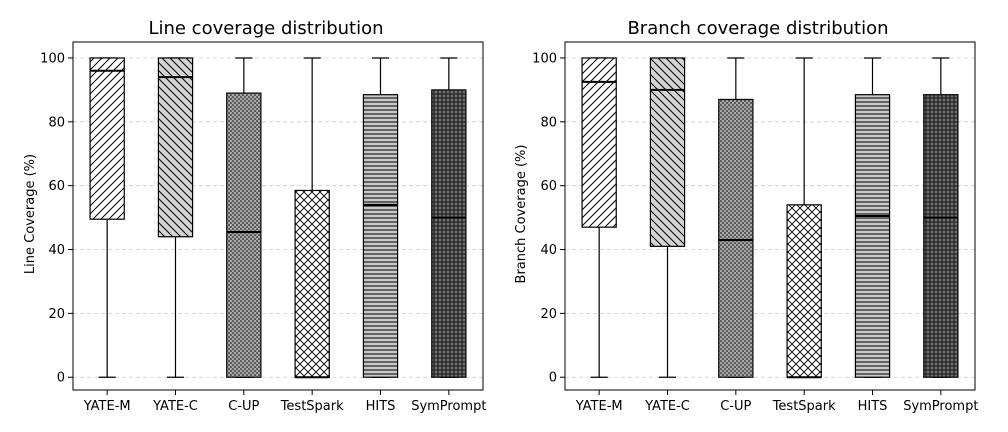  Describe the element at coordinates (30, 214) in the screenshot. I see `y-axis-label: Line Coverage (%)` at that location.